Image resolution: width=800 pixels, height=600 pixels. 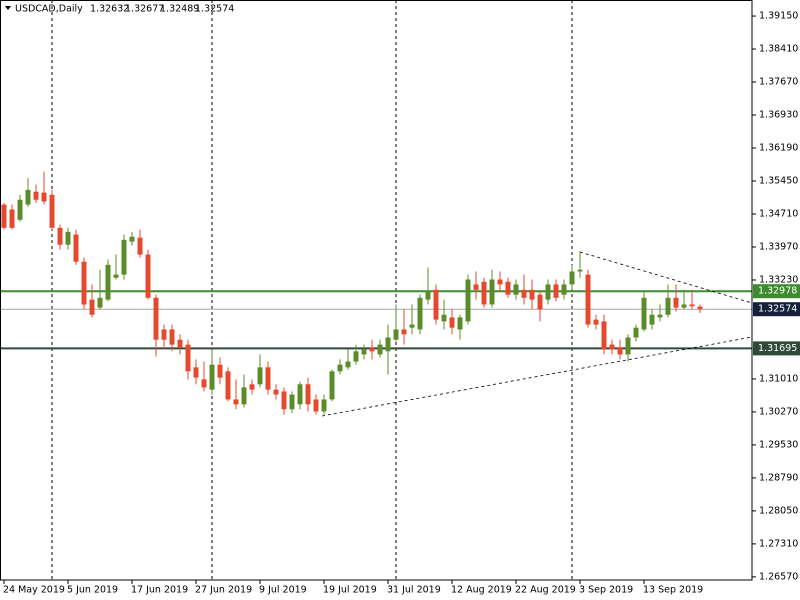 What do you see at coordinates (179, 9) in the screenshot?
I see `header-low: 1.32489` at bounding box center [179, 9].